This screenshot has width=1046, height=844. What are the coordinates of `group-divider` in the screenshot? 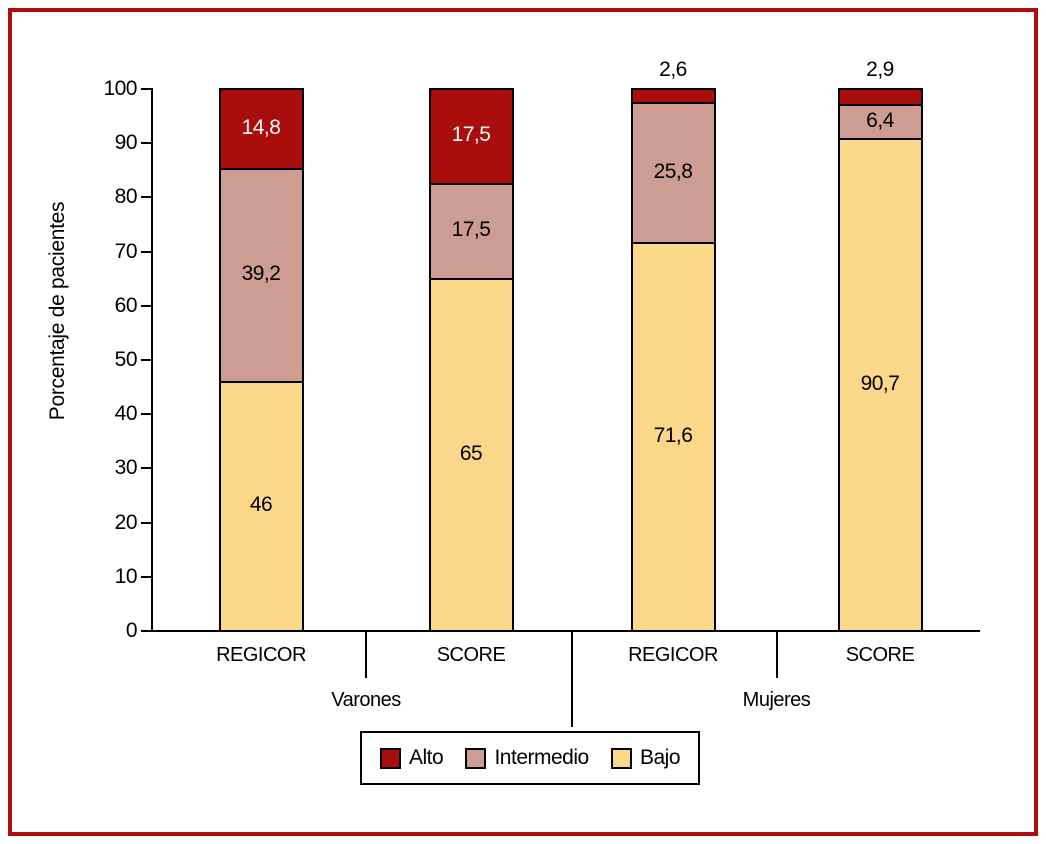 It's located at (572, 678).